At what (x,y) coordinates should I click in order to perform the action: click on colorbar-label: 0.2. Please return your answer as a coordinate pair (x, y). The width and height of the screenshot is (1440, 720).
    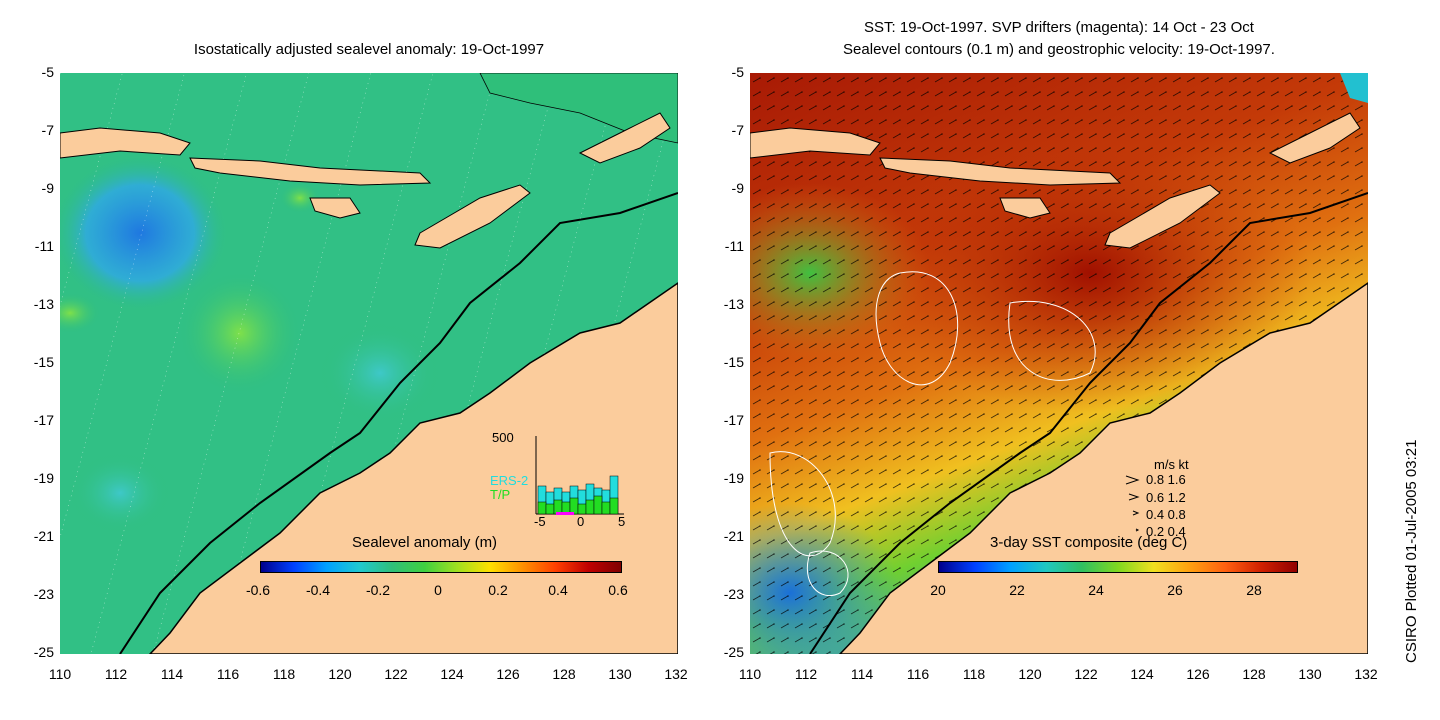
    Looking at the image, I should click on (498, 590).